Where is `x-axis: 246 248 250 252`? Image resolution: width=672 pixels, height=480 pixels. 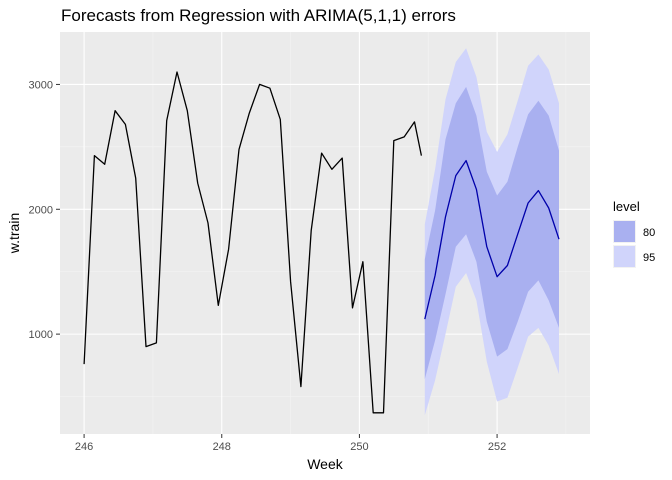 x-axis: 246 248 250 252 is located at coordinates (290, 443).